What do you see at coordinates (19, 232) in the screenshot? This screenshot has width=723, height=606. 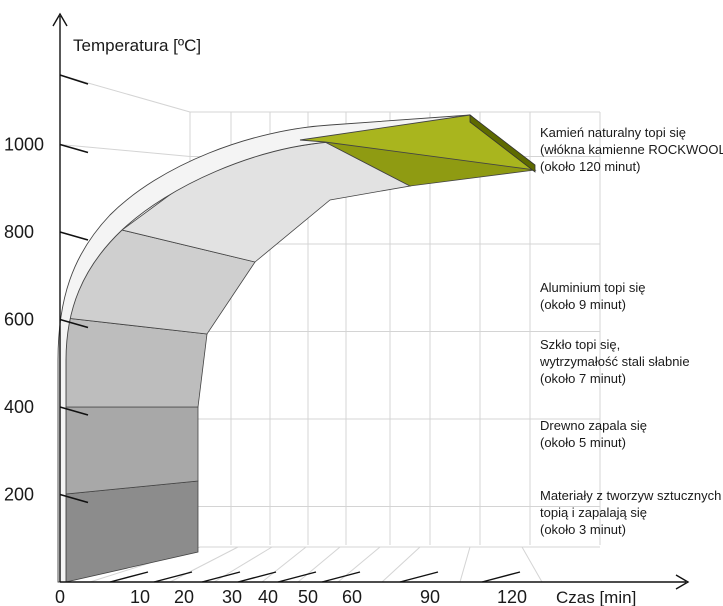 I see `y-tick-label: 800` at bounding box center [19, 232].